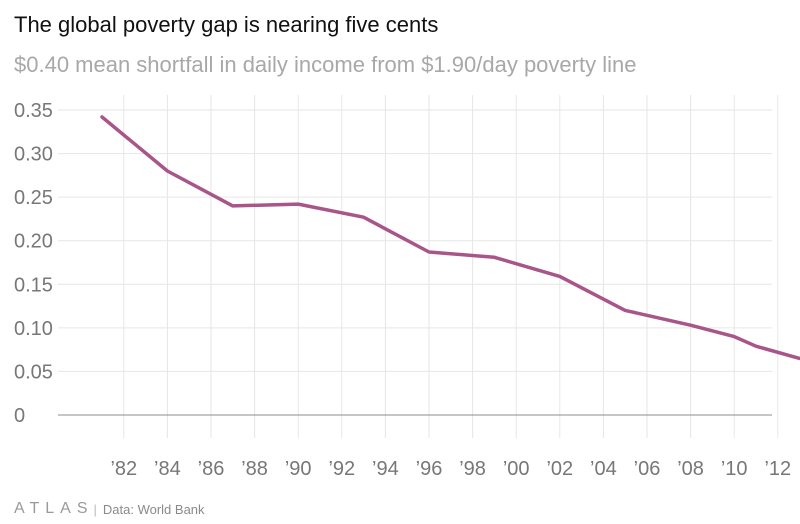 Image resolution: width=800 pixels, height=524 pixels. What do you see at coordinates (254, 469) in the screenshot?
I see `x-tick-label: ’88` at bounding box center [254, 469].